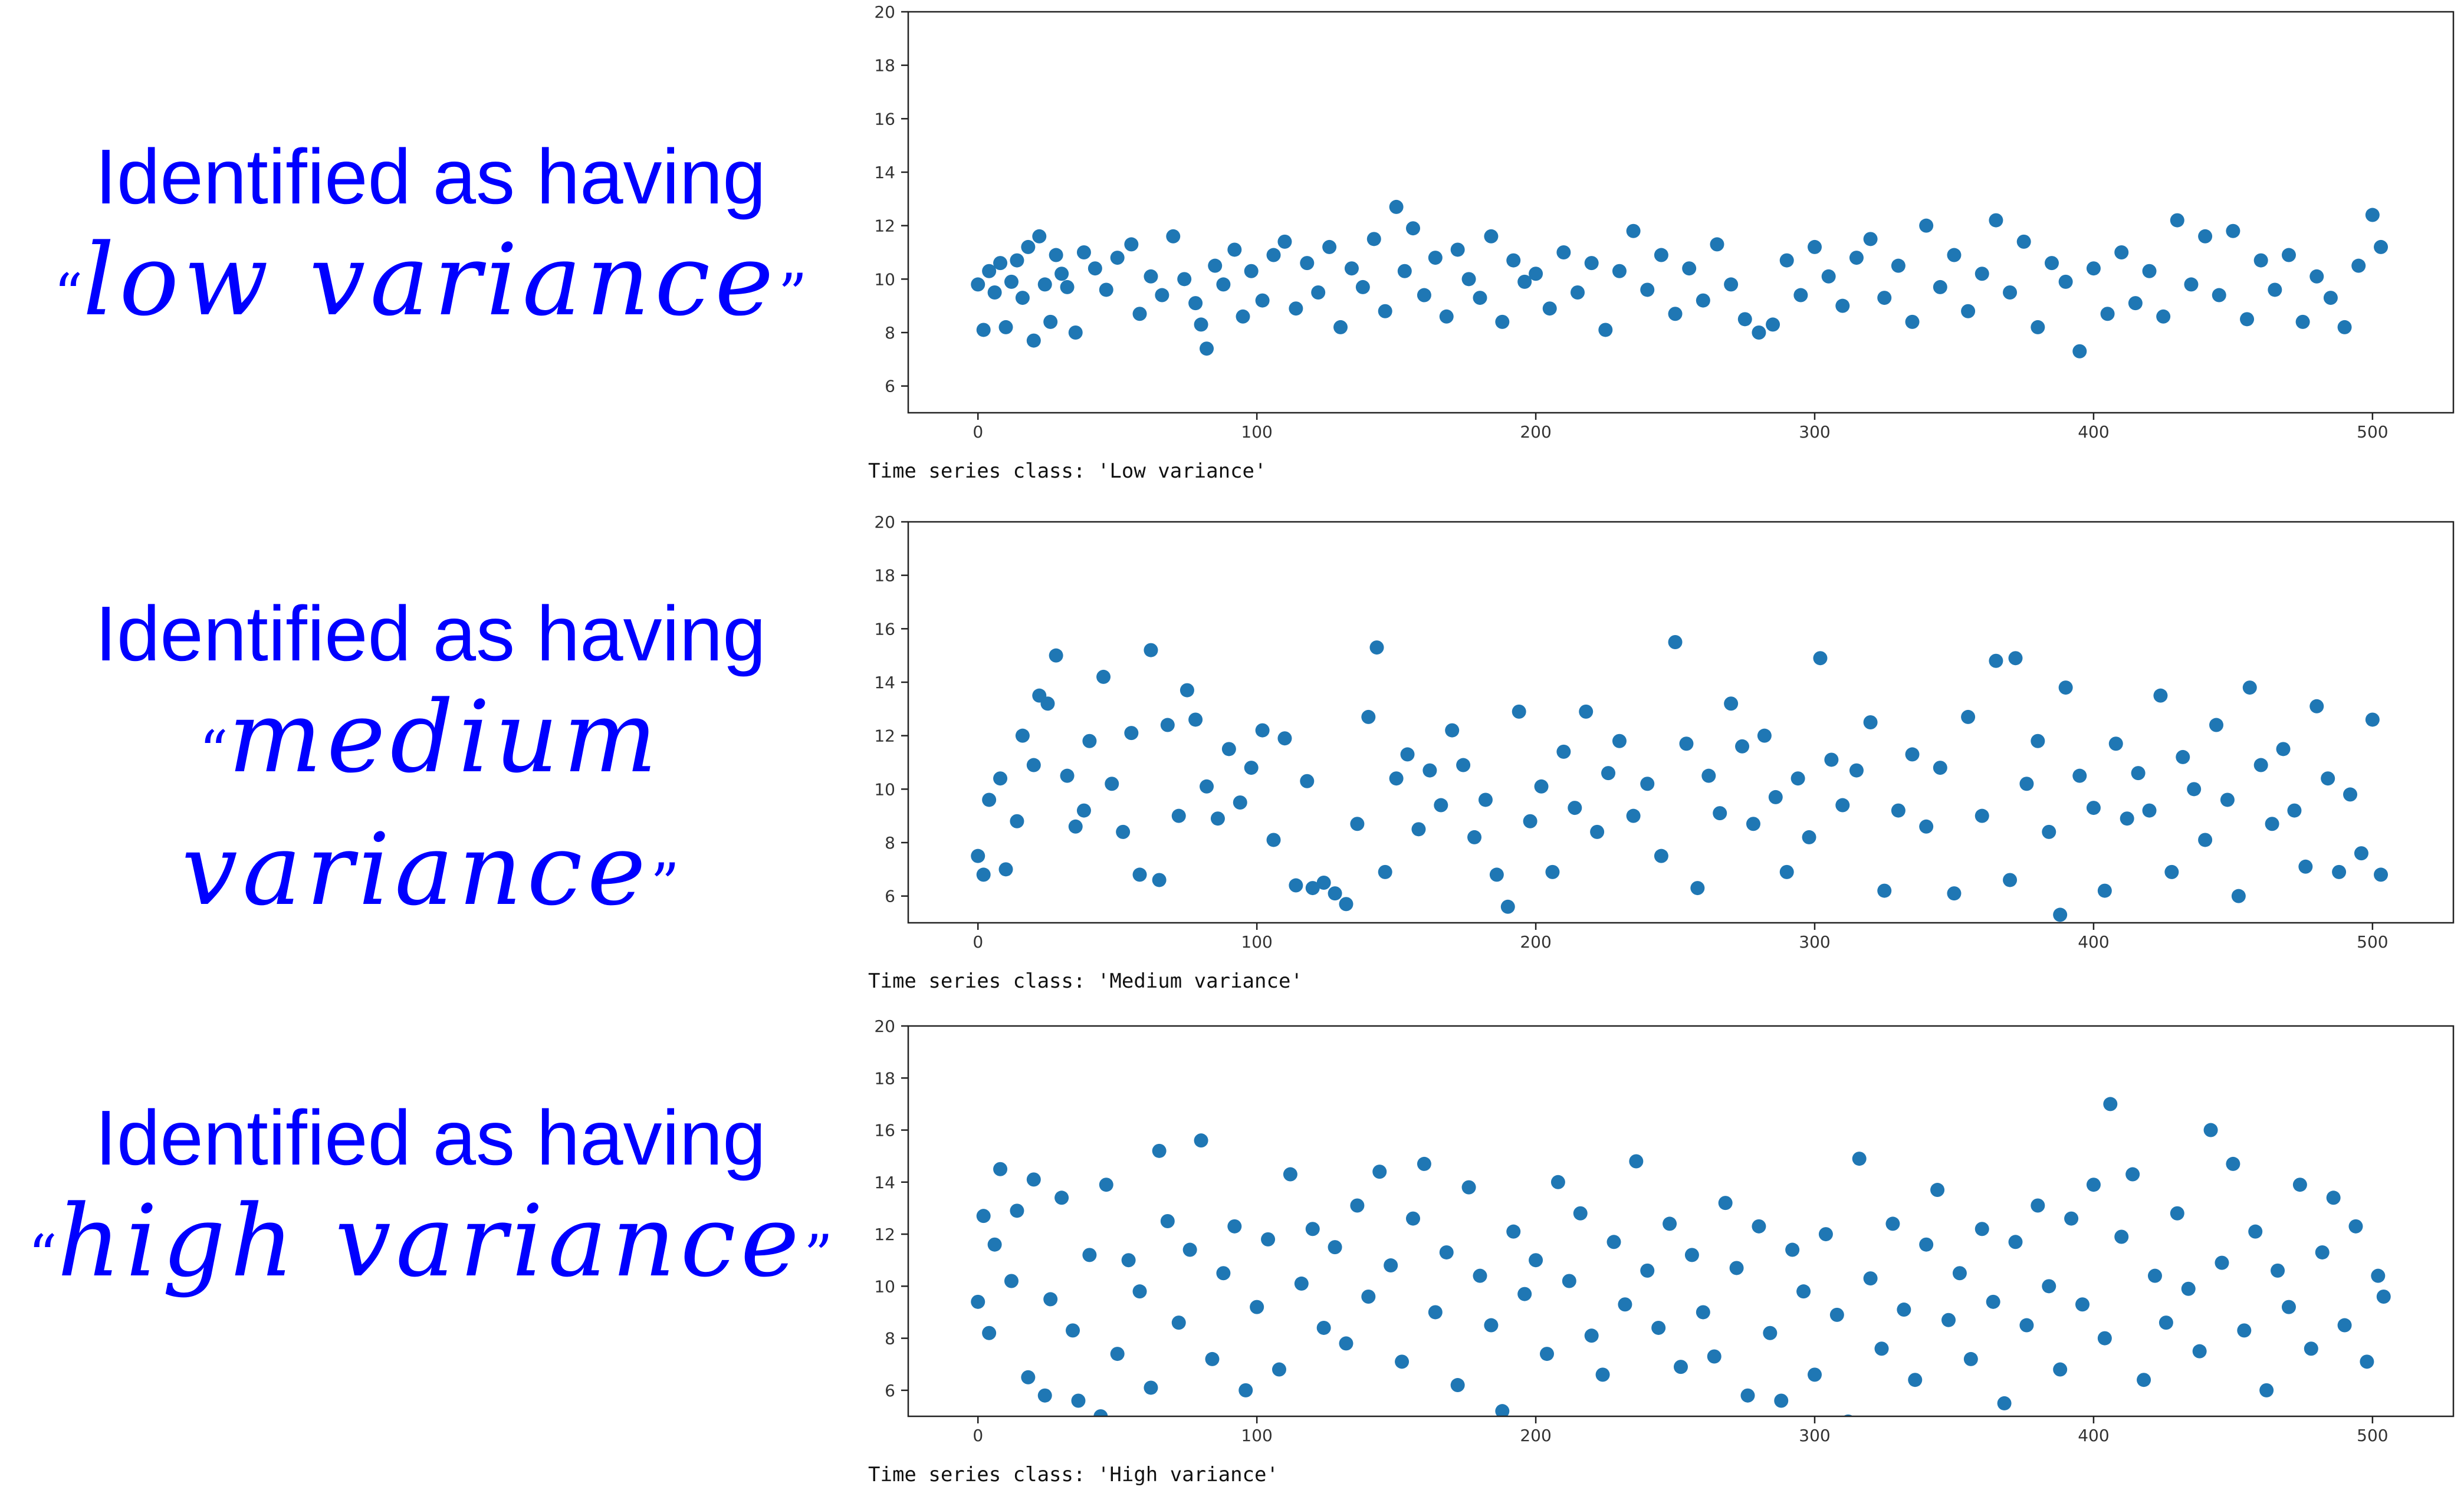 This screenshot has width=2464, height=1503. What do you see at coordinates (431, 1137) in the screenshot?
I see `label-prefix: Identified as having` at bounding box center [431, 1137].